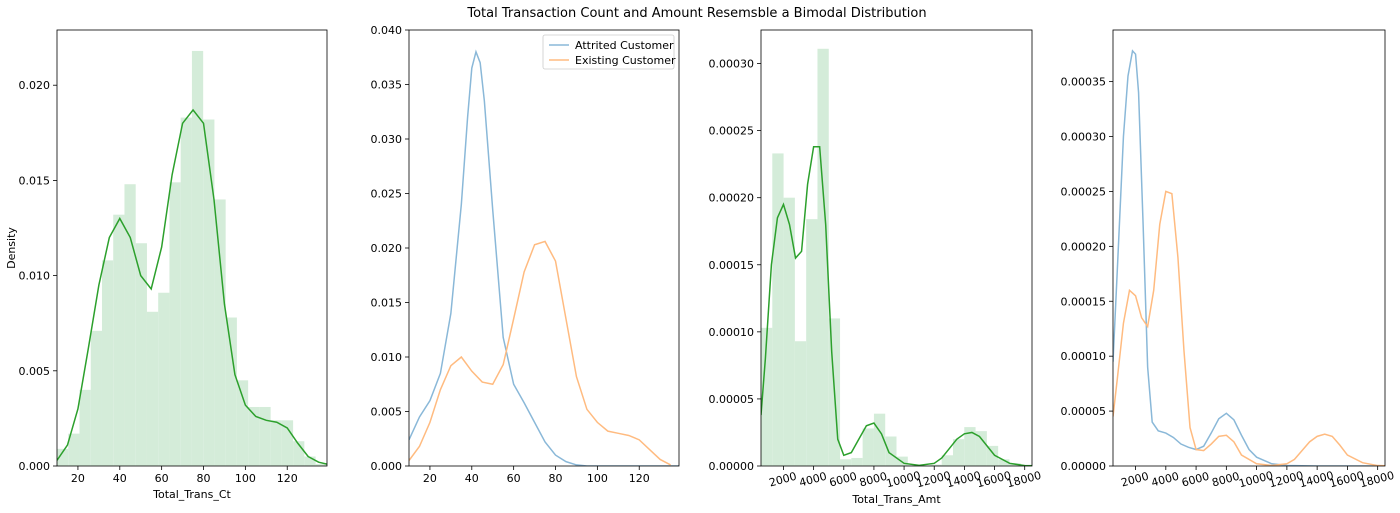 This screenshot has width=1400, height=513. Describe the element at coordinates (1225, 480) in the screenshot. I see `panel-4-x-tick-label: 8000` at that location.